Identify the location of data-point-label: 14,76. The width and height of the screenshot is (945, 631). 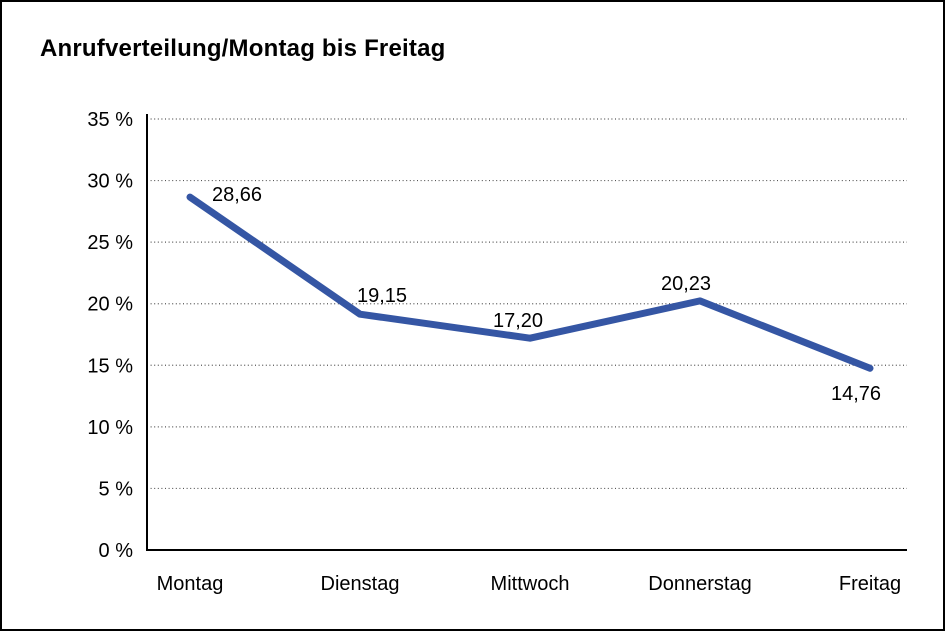
(856, 394).